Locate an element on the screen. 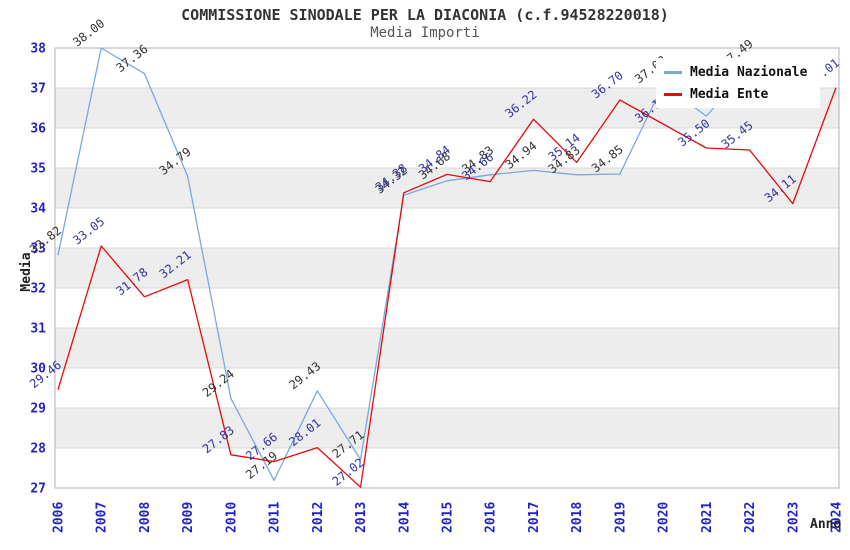 The width and height of the screenshot is (850, 550). line-swatch-ente-icon is located at coordinates (673, 94).